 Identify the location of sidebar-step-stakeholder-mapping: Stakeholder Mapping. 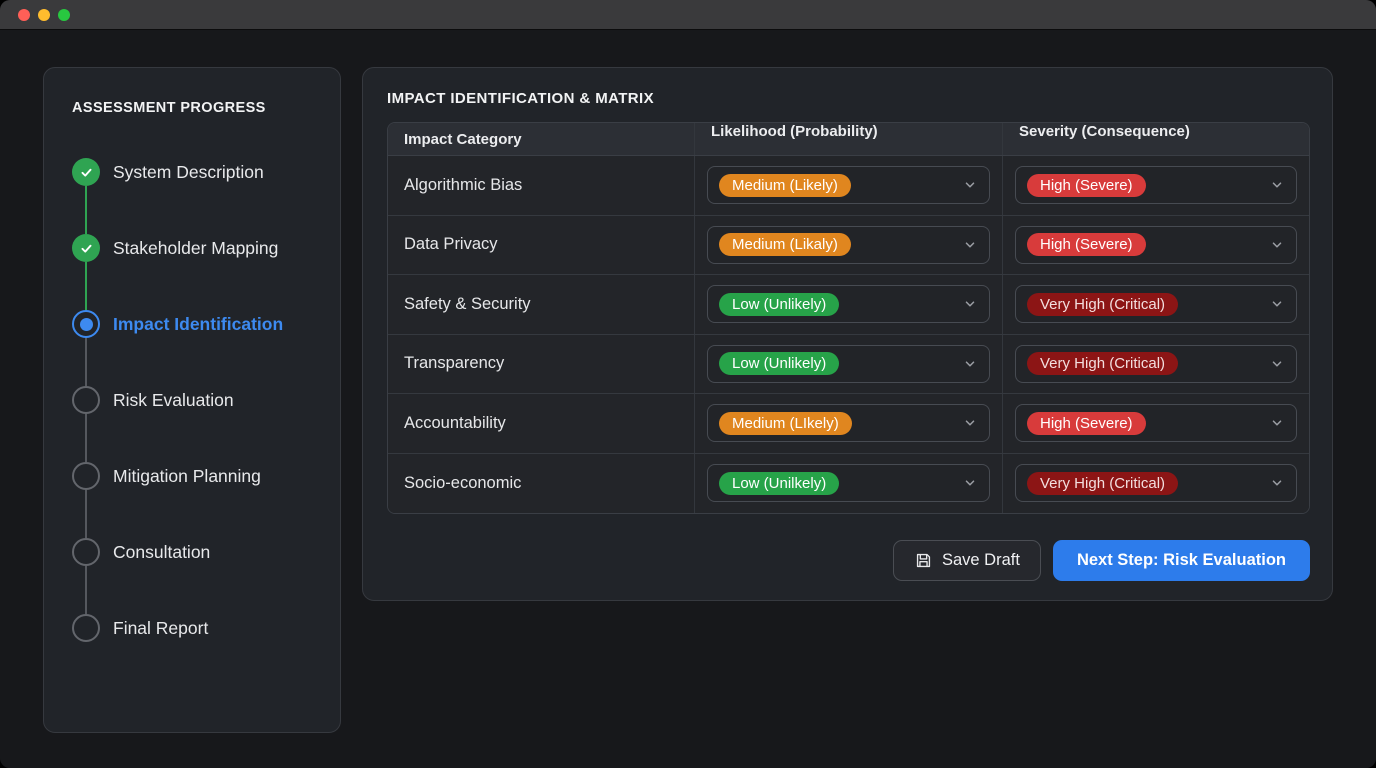
(192, 272).